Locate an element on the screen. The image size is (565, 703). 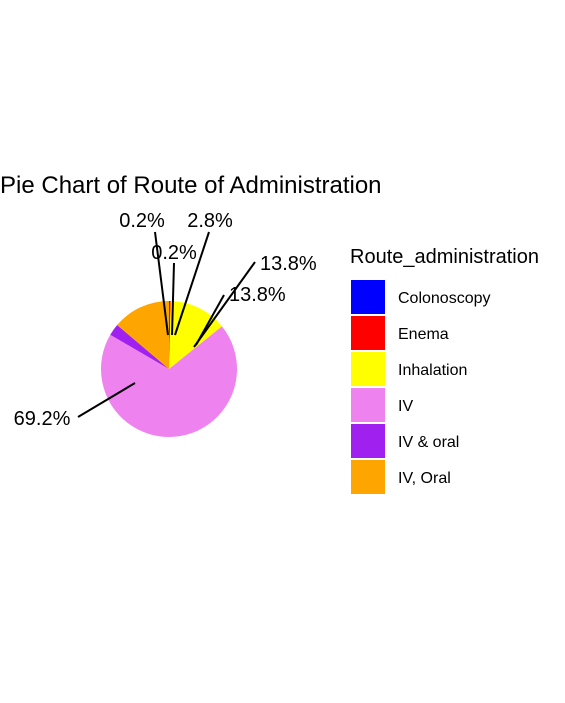
legend-label: Colonoscopy is located at coordinates (444, 298).